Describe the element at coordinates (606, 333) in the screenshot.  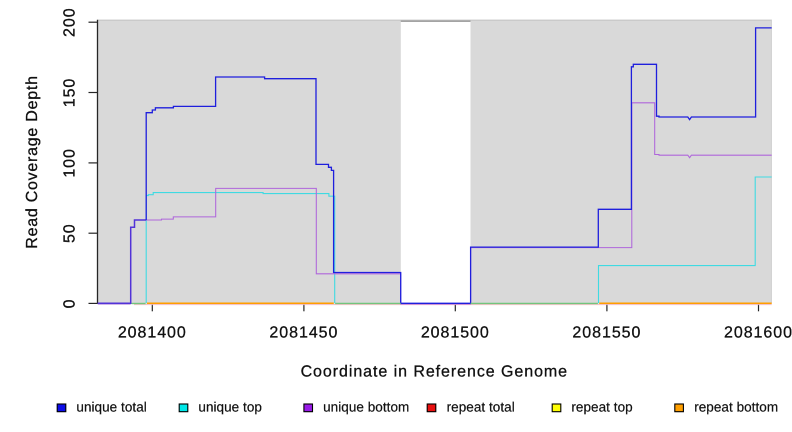
I see `svg-text: 2081550` at that location.